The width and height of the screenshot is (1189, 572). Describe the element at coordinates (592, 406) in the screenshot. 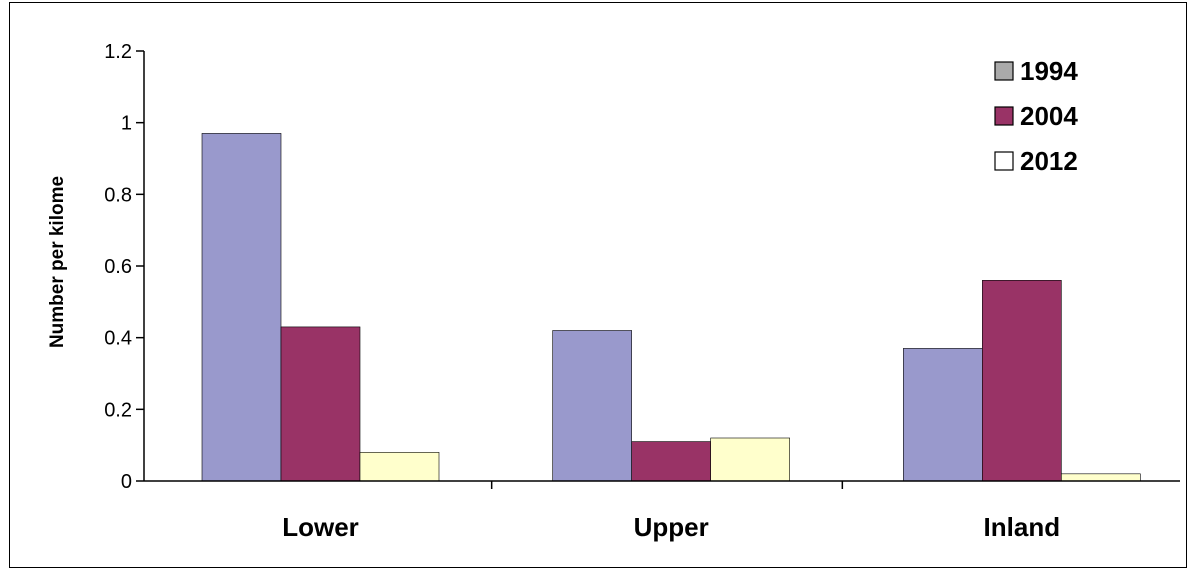

I see `bar-upper-1994` at that location.